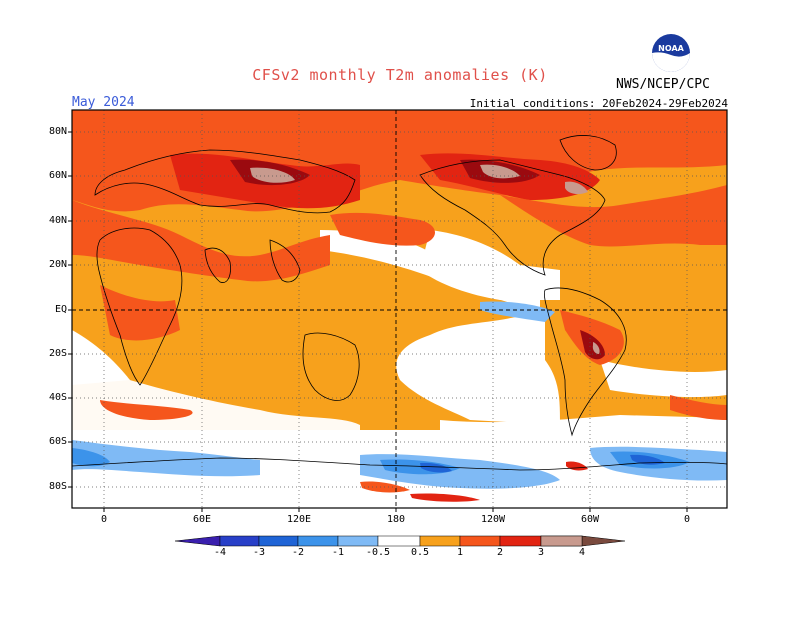 Image resolution: width=800 pixels, height=618 pixels. What do you see at coordinates (400, 75) in the screenshot?
I see `map-title: CFSv2 monthly T2m anomalies (K)` at bounding box center [400, 75].